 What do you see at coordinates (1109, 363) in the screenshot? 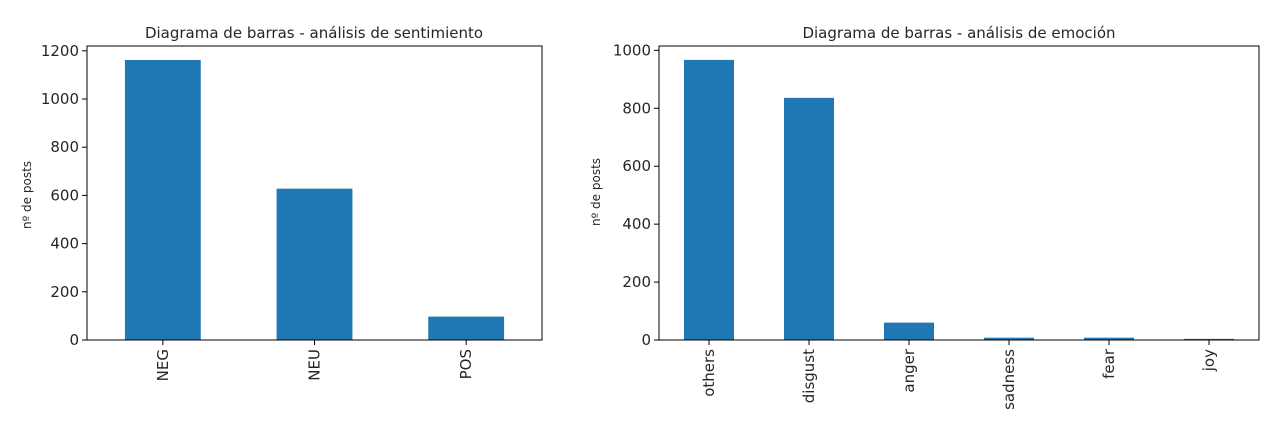
I see `x-tick-label: fear` at bounding box center [1109, 363].